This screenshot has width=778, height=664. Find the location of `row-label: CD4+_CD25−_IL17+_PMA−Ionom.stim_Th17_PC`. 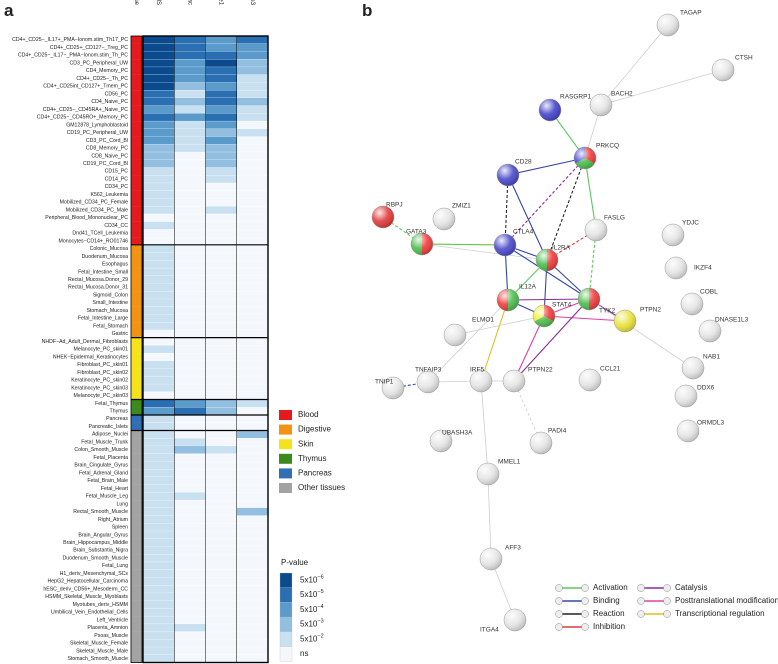

row-label: CD4+_CD25−_IL17+_PMA−Ionom.stim_Th17_PC is located at coordinates (70, 40).